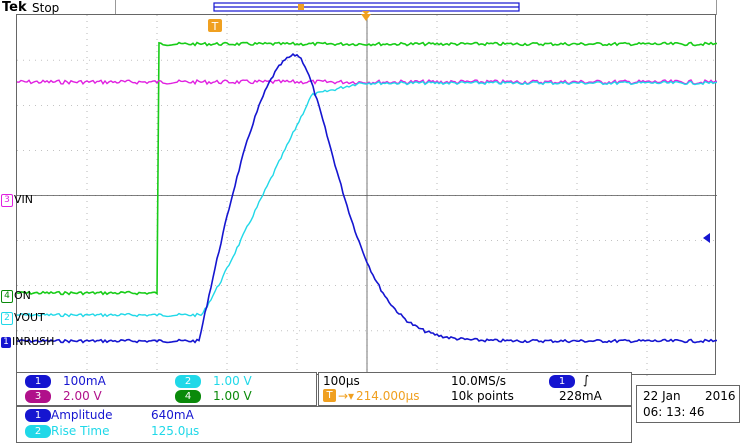  Describe the element at coordinates (38, 415) in the screenshot. I see `measurement-1-badge: 1` at that location.